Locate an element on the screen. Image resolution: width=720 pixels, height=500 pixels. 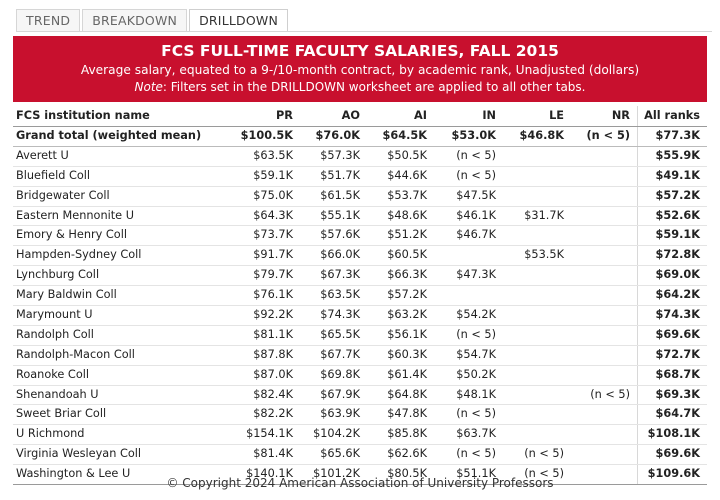
salary-cell-all: $52.6K is located at coordinates (672, 216).